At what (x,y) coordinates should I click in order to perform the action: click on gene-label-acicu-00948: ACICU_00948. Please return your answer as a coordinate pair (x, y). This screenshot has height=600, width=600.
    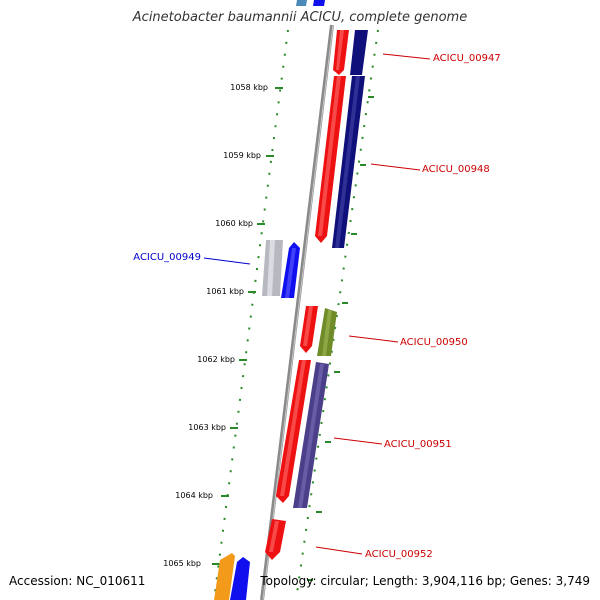
    Looking at the image, I should click on (456, 169).